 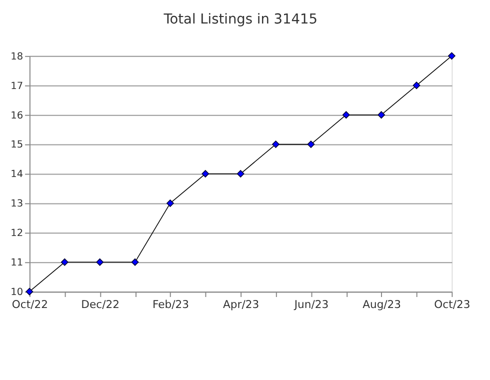 What do you see at coordinates (382, 304) in the screenshot?
I see `x-tick-label: Aug/23` at bounding box center [382, 304].